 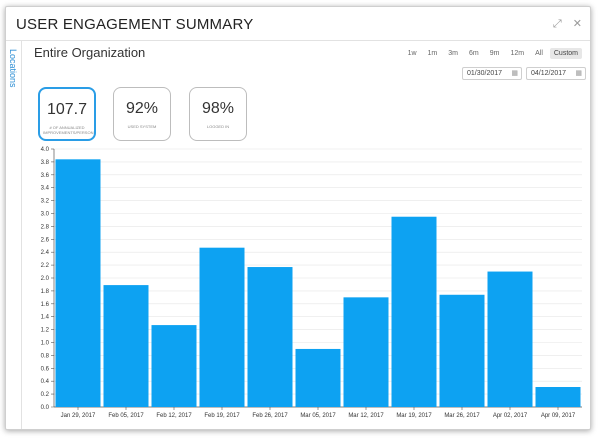 What do you see at coordinates (90, 52) in the screenshot?
I see `organization-title: Entire Organization` at bounding box center [90, 52].